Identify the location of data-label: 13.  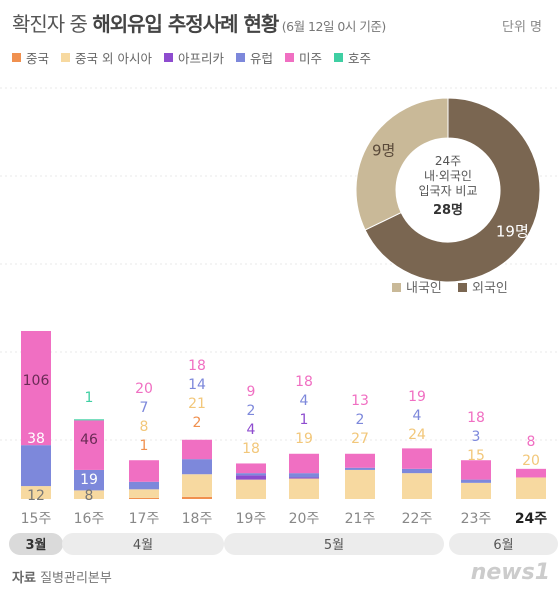
(360, 401).